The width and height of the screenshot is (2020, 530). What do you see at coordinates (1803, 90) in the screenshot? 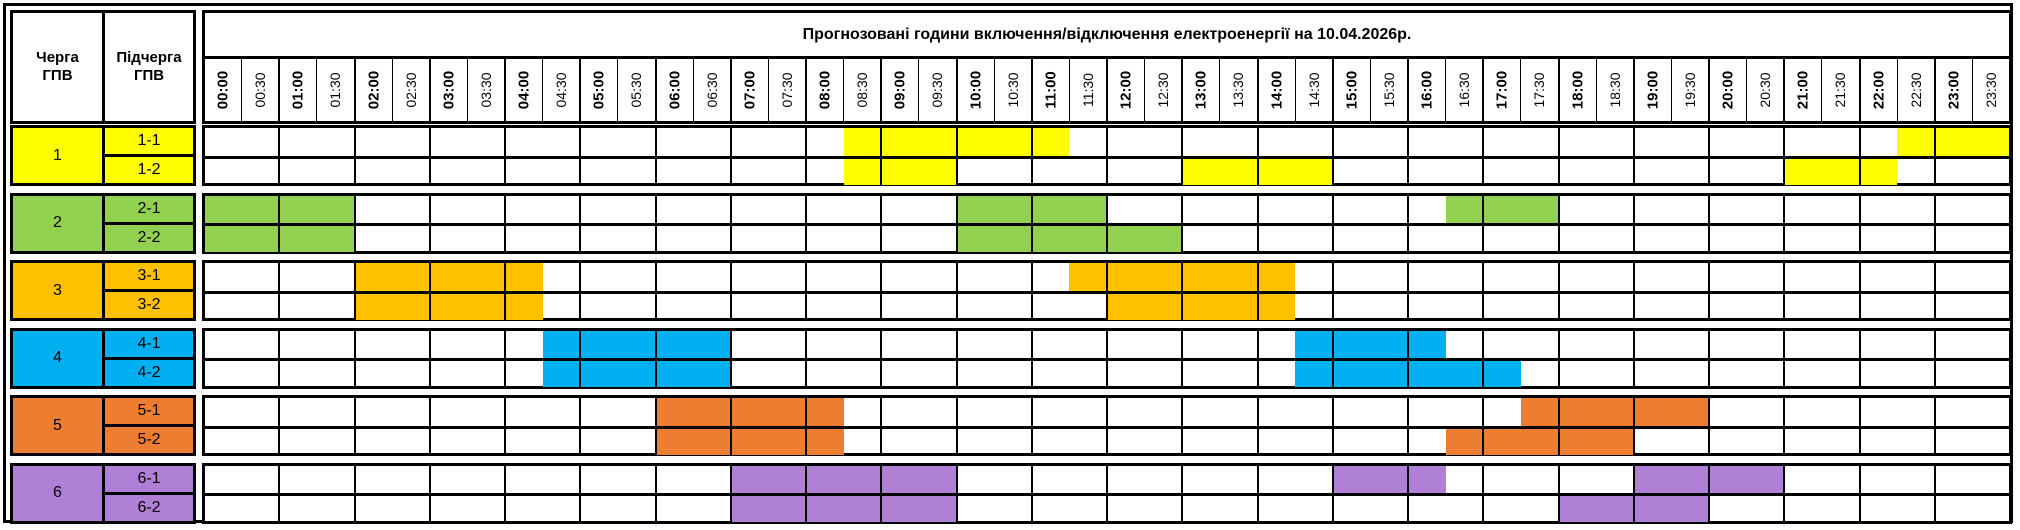
I see `time-slot-header: 21:00` at bounding box center [1803, 90].